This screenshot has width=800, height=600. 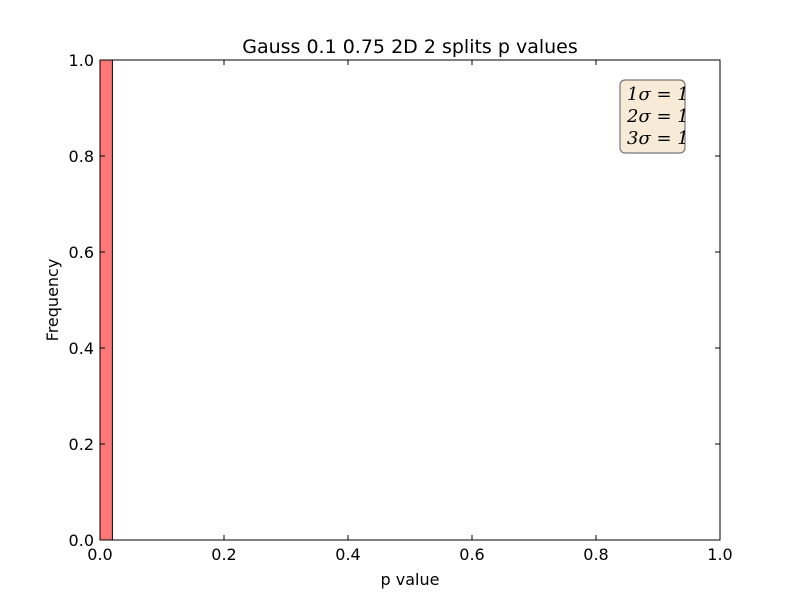 I want to click on chart-title: Gauss 0.1 0.75 2D 2 splits p values, so click(x=410, y=47).